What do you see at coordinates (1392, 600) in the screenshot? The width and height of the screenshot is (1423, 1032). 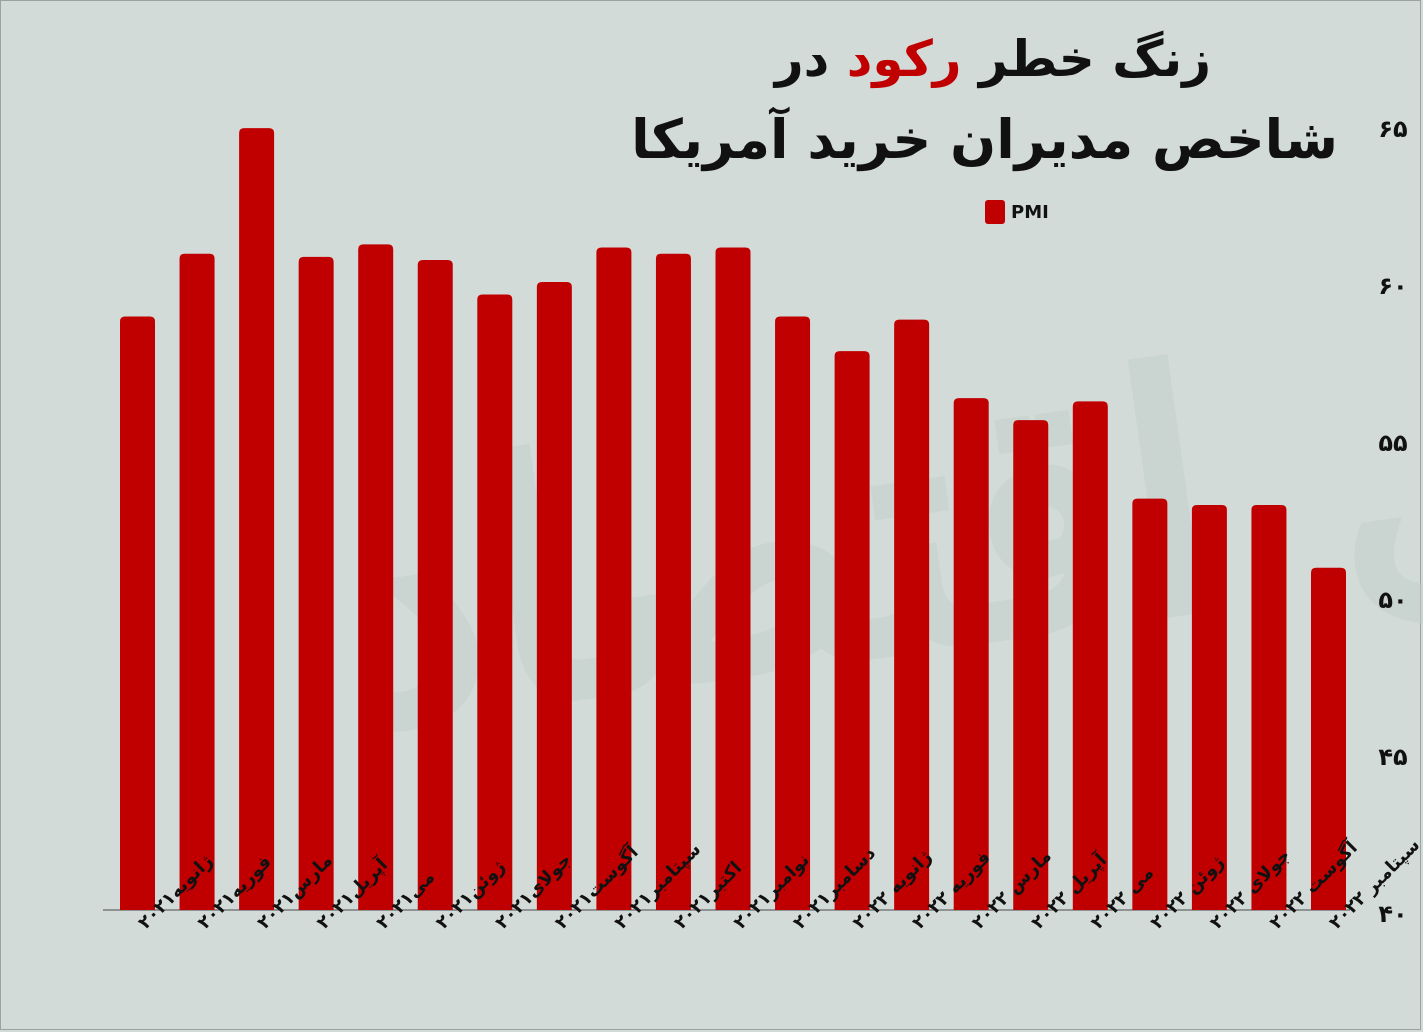 I see `y-tick-label: ۵۰` at bounding box center [1392, 600].